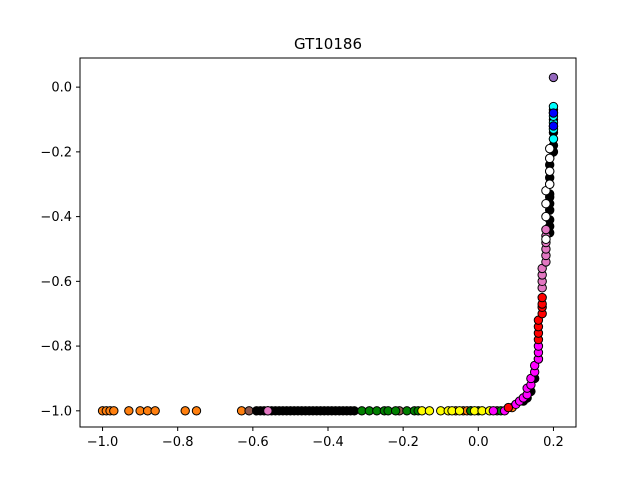 The height and width of the screenshot is (480, 640). What do you see at coordinates (56, 217) in the screenshot?
I see `y-tick-label: −0.4` at bounding box center [56, 217].